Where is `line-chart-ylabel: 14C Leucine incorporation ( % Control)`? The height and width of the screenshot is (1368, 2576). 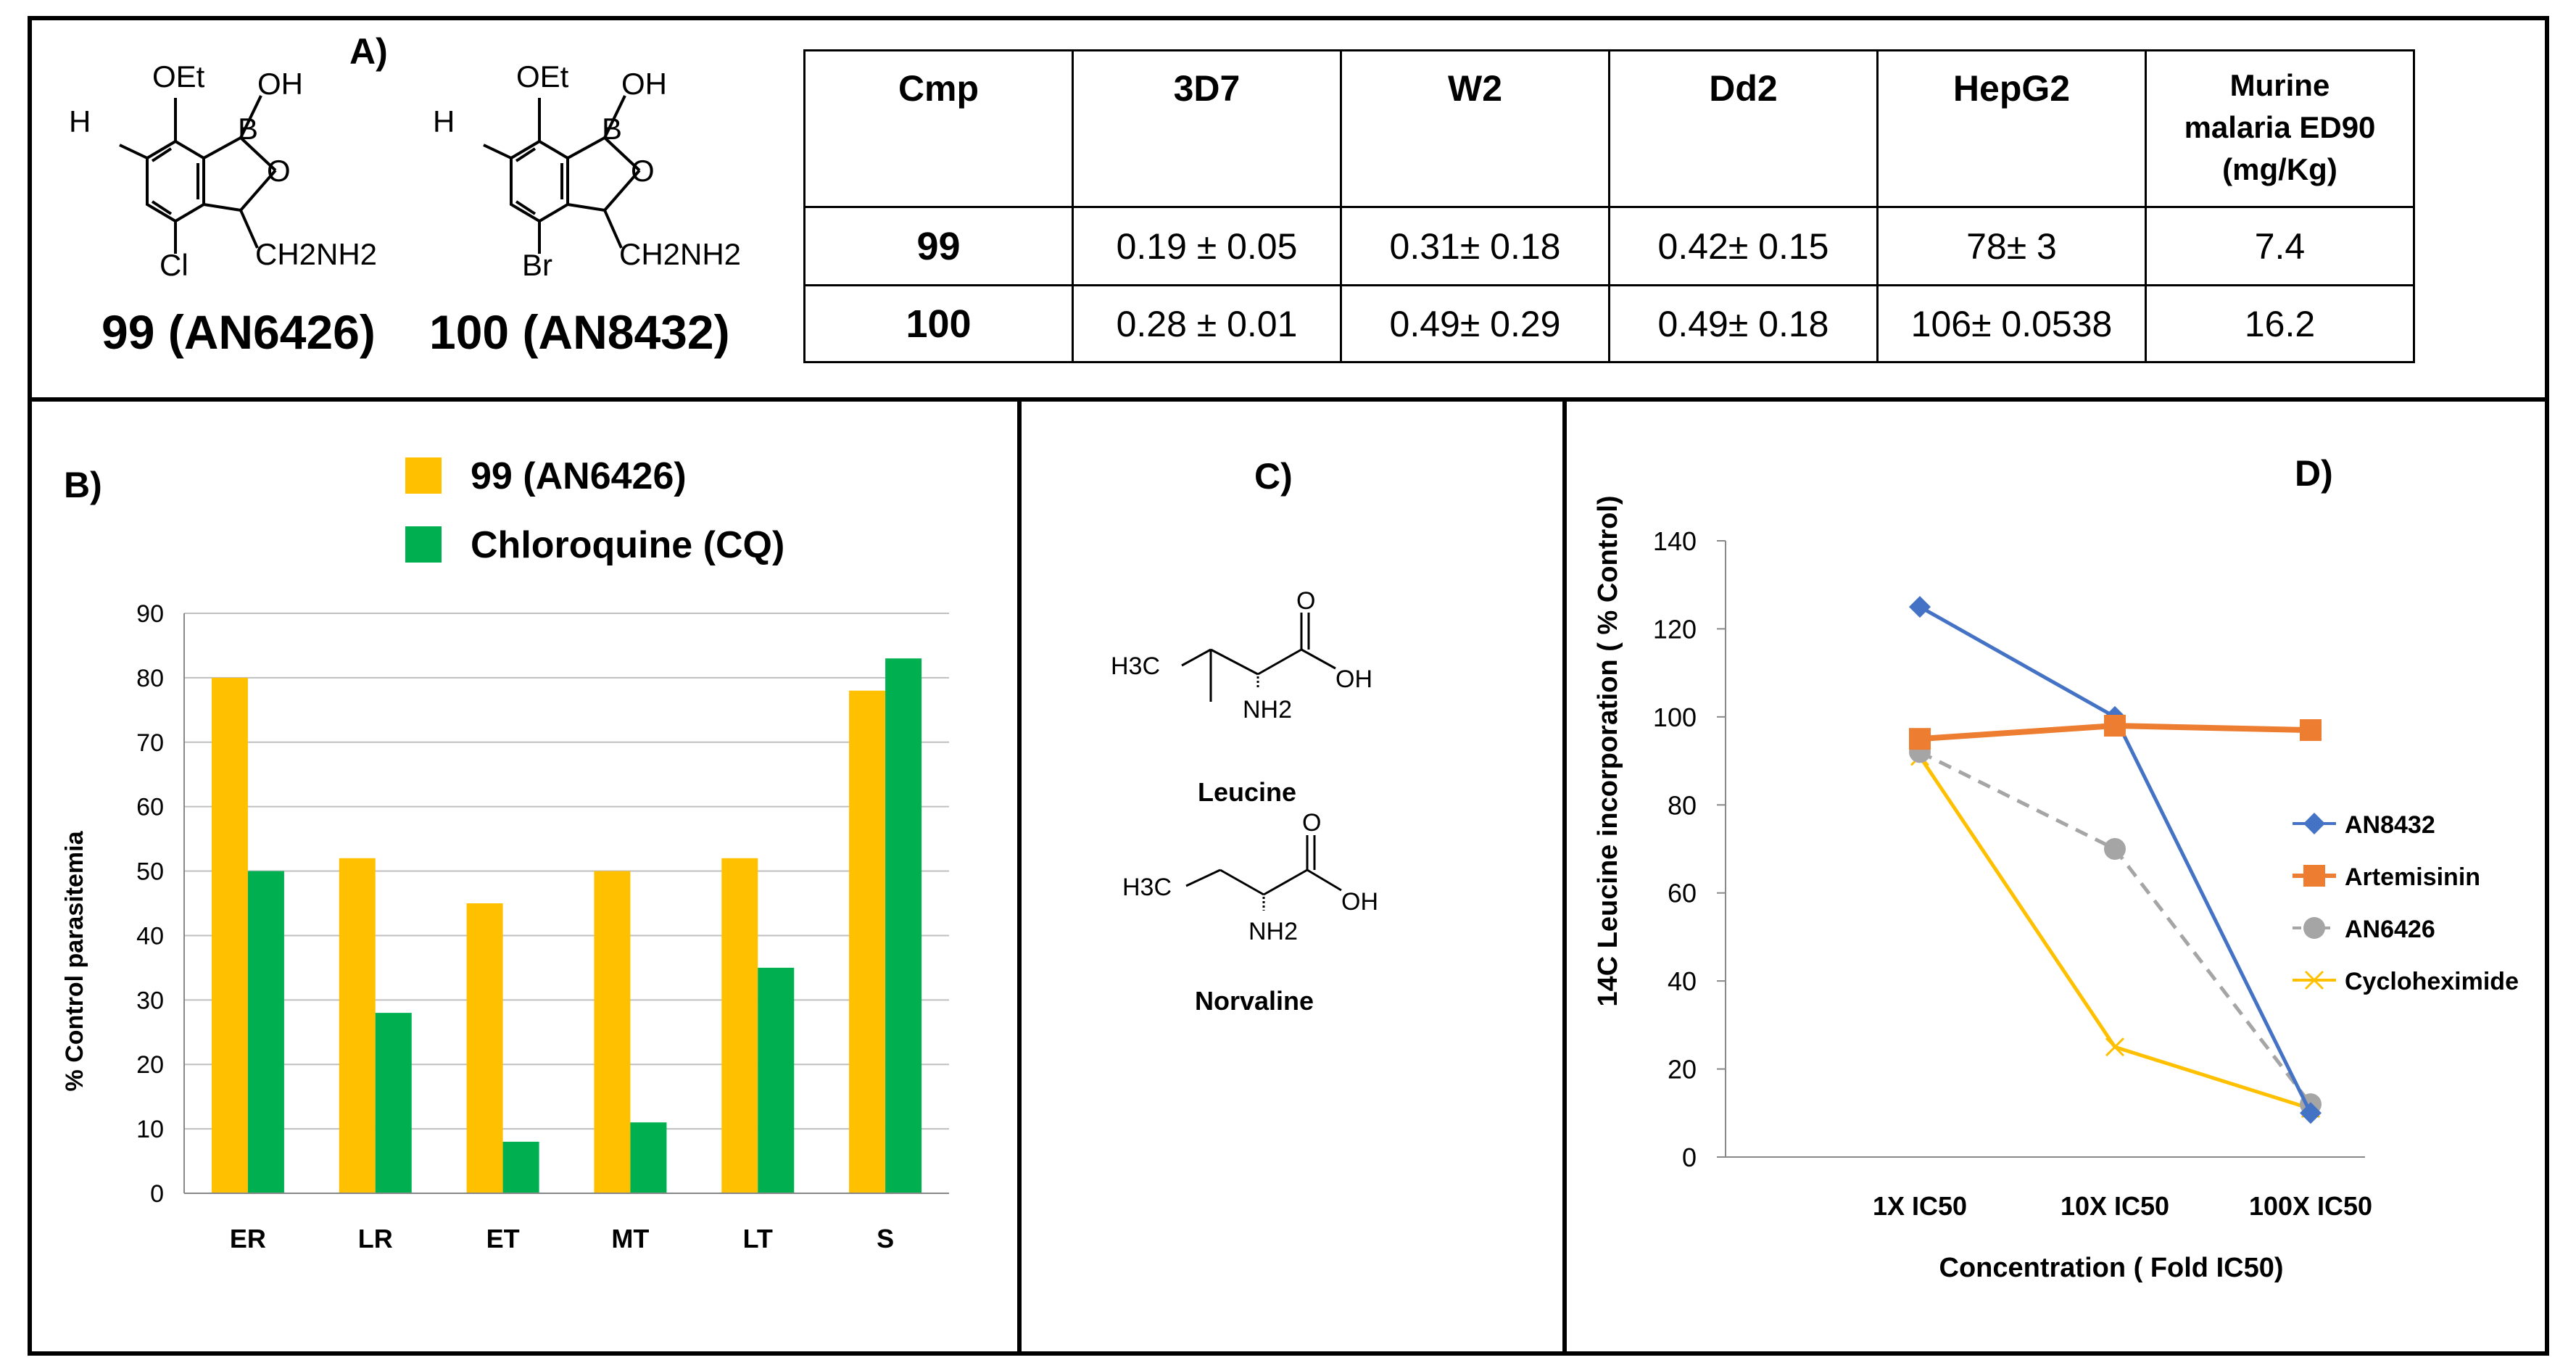 line-chart-ylabel: 14C Leucine incorporation ( % Control) is located at coordinates (1608, 750).